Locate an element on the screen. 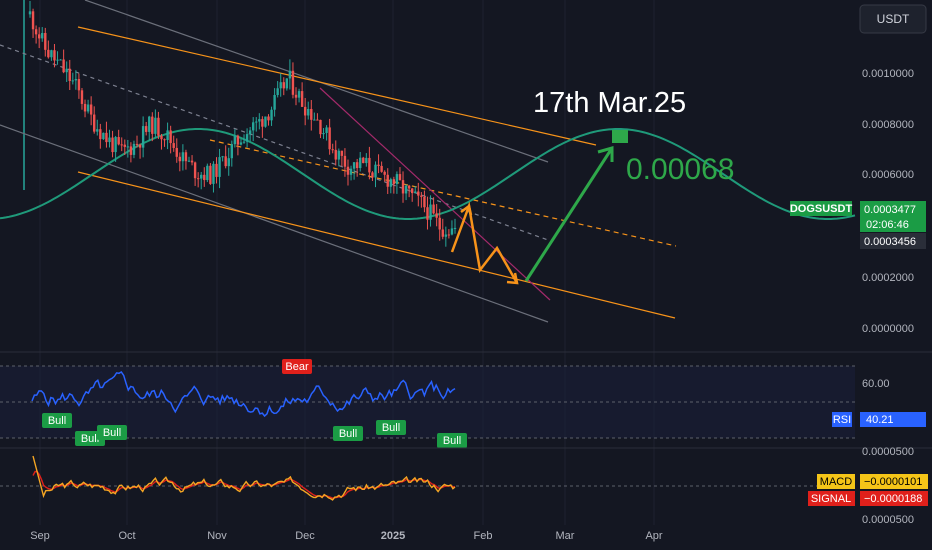 The width and height of the screenshot is (932, 550). time-tick-label: Mar is located at coordinates (565, 536).